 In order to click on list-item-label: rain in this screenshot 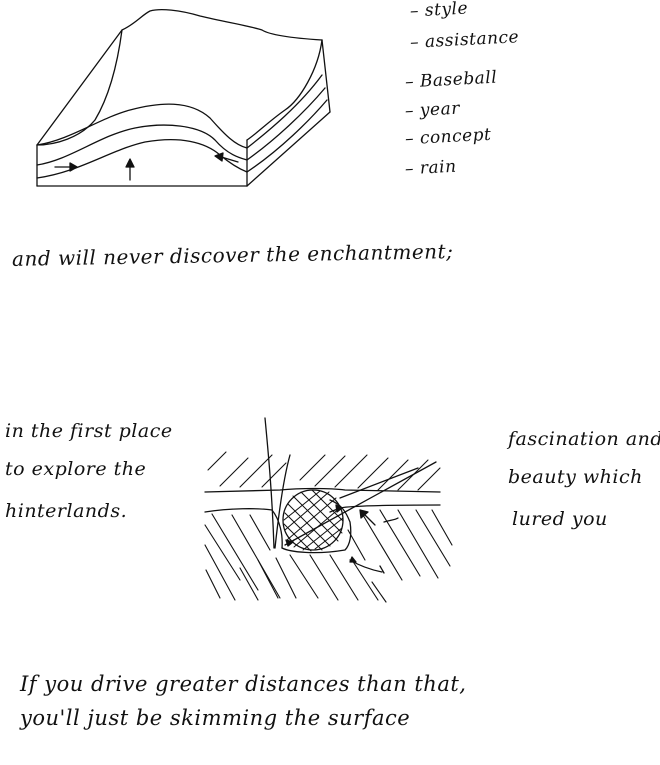, I will do `click(438, 167)`.